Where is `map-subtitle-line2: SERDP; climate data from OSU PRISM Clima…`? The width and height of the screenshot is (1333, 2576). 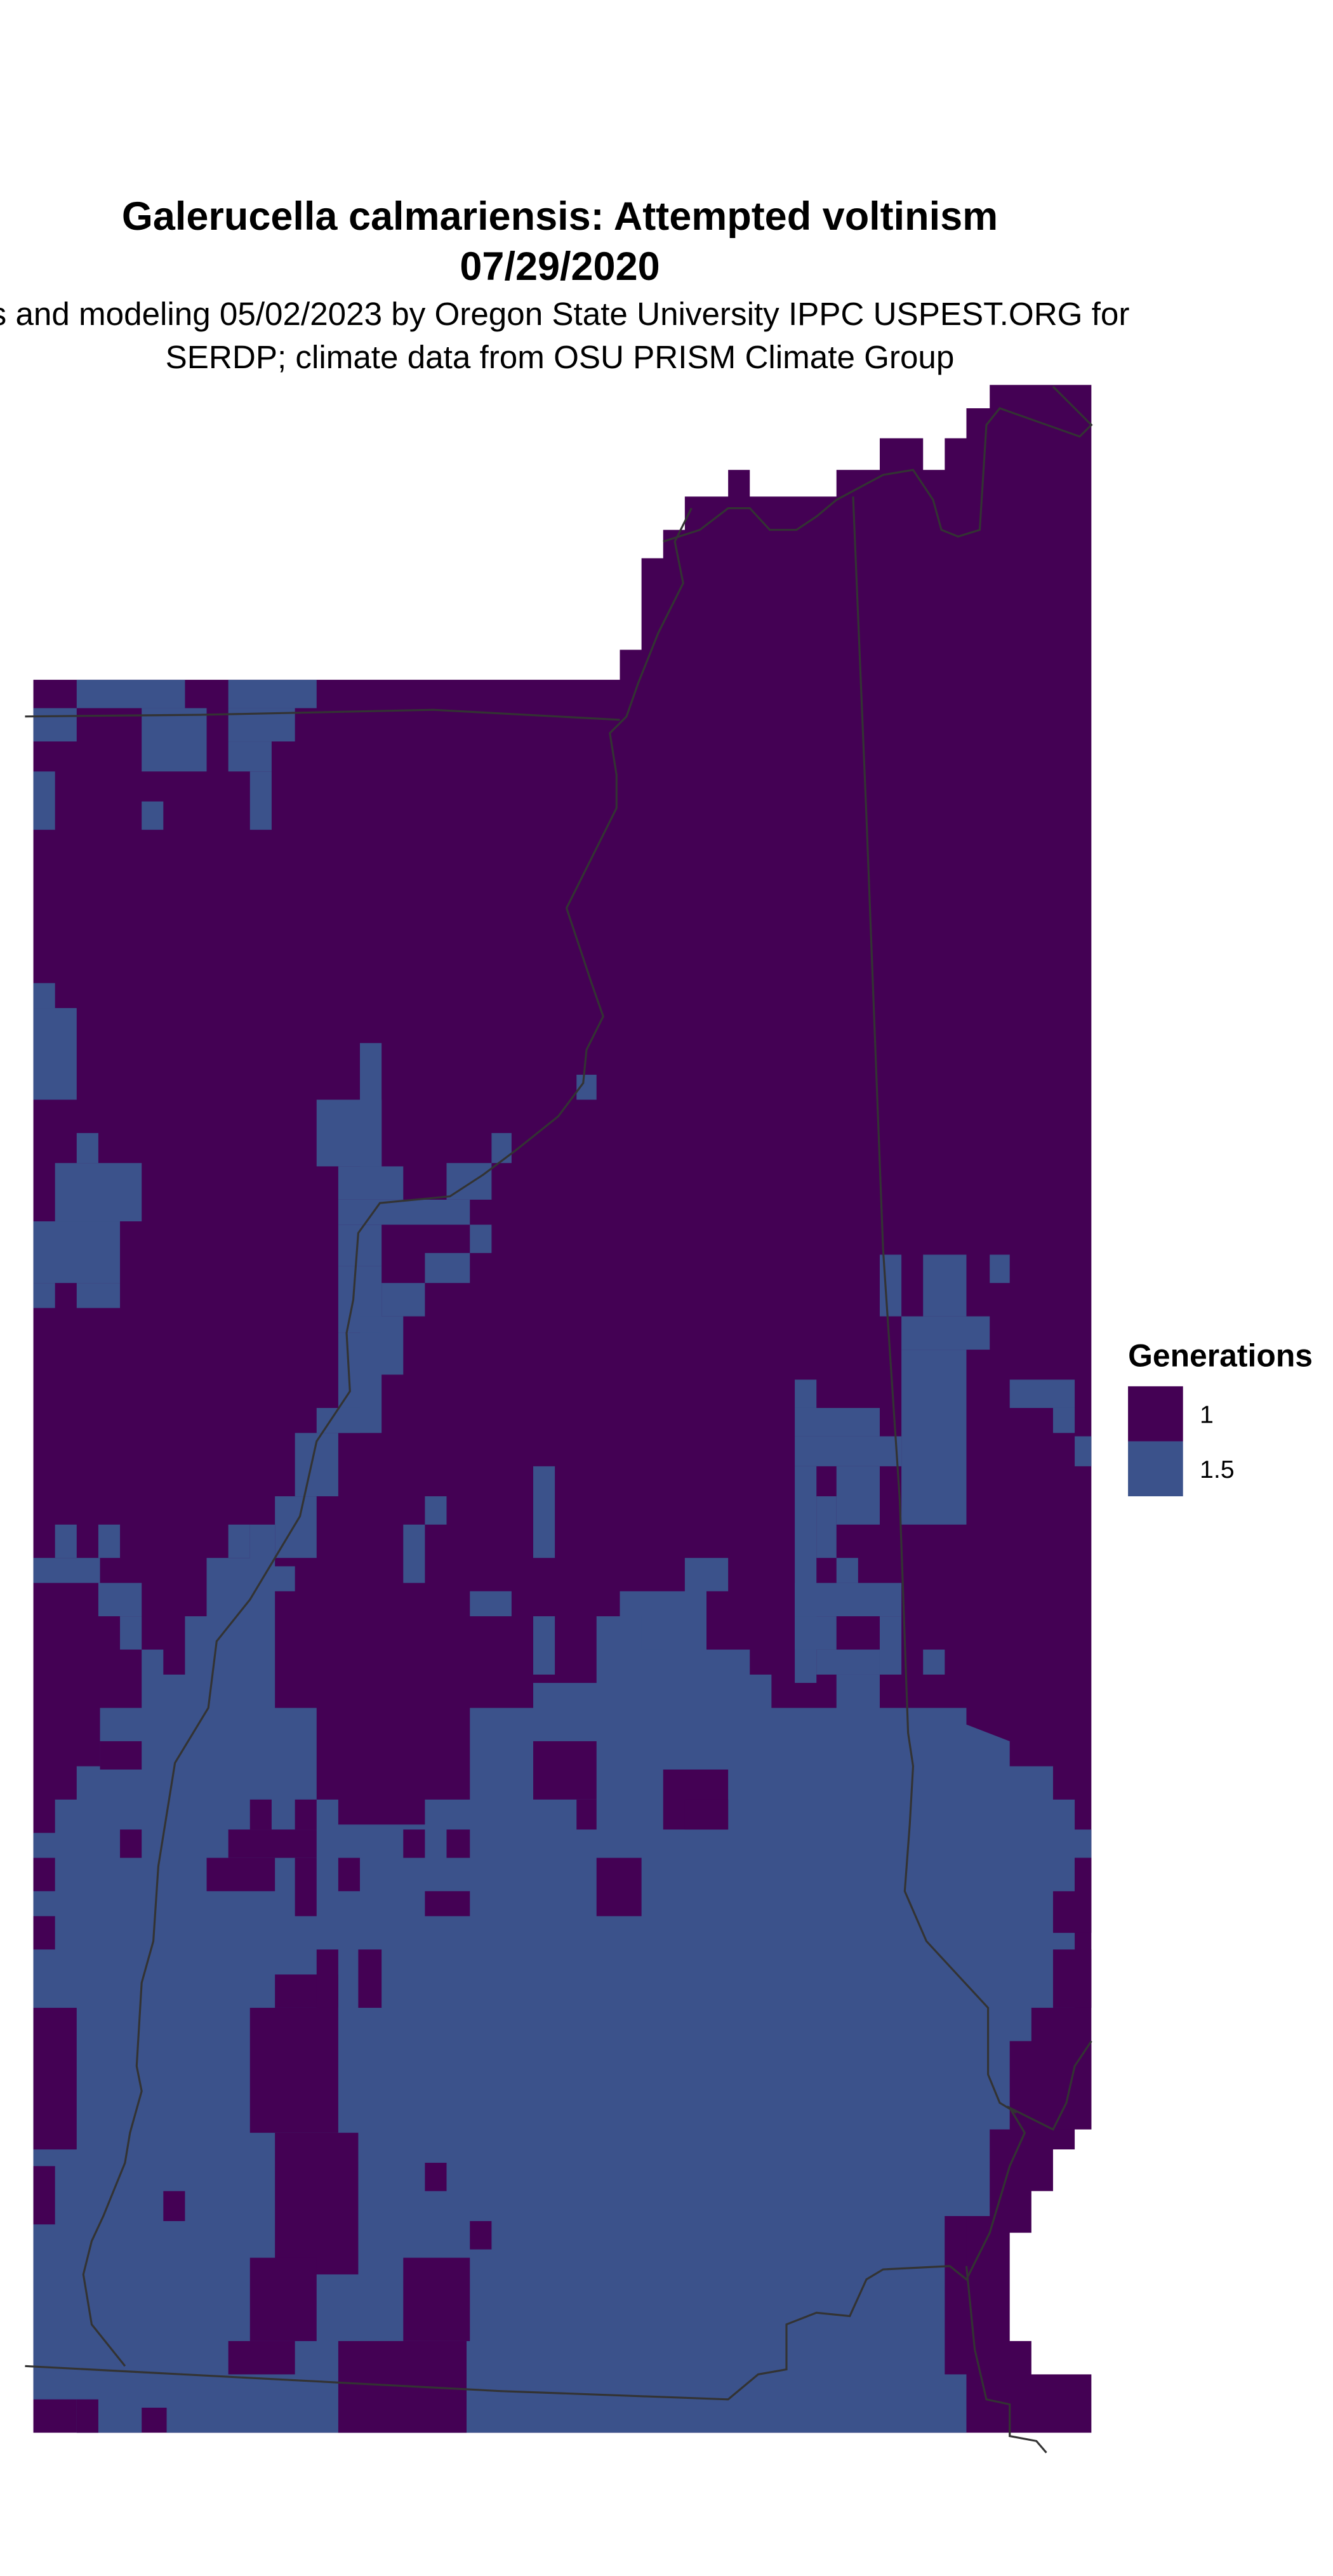 map-subtitle-line2: SERDP; climate data from OSU PRISM Clima… is located at coordinates (560, 357).